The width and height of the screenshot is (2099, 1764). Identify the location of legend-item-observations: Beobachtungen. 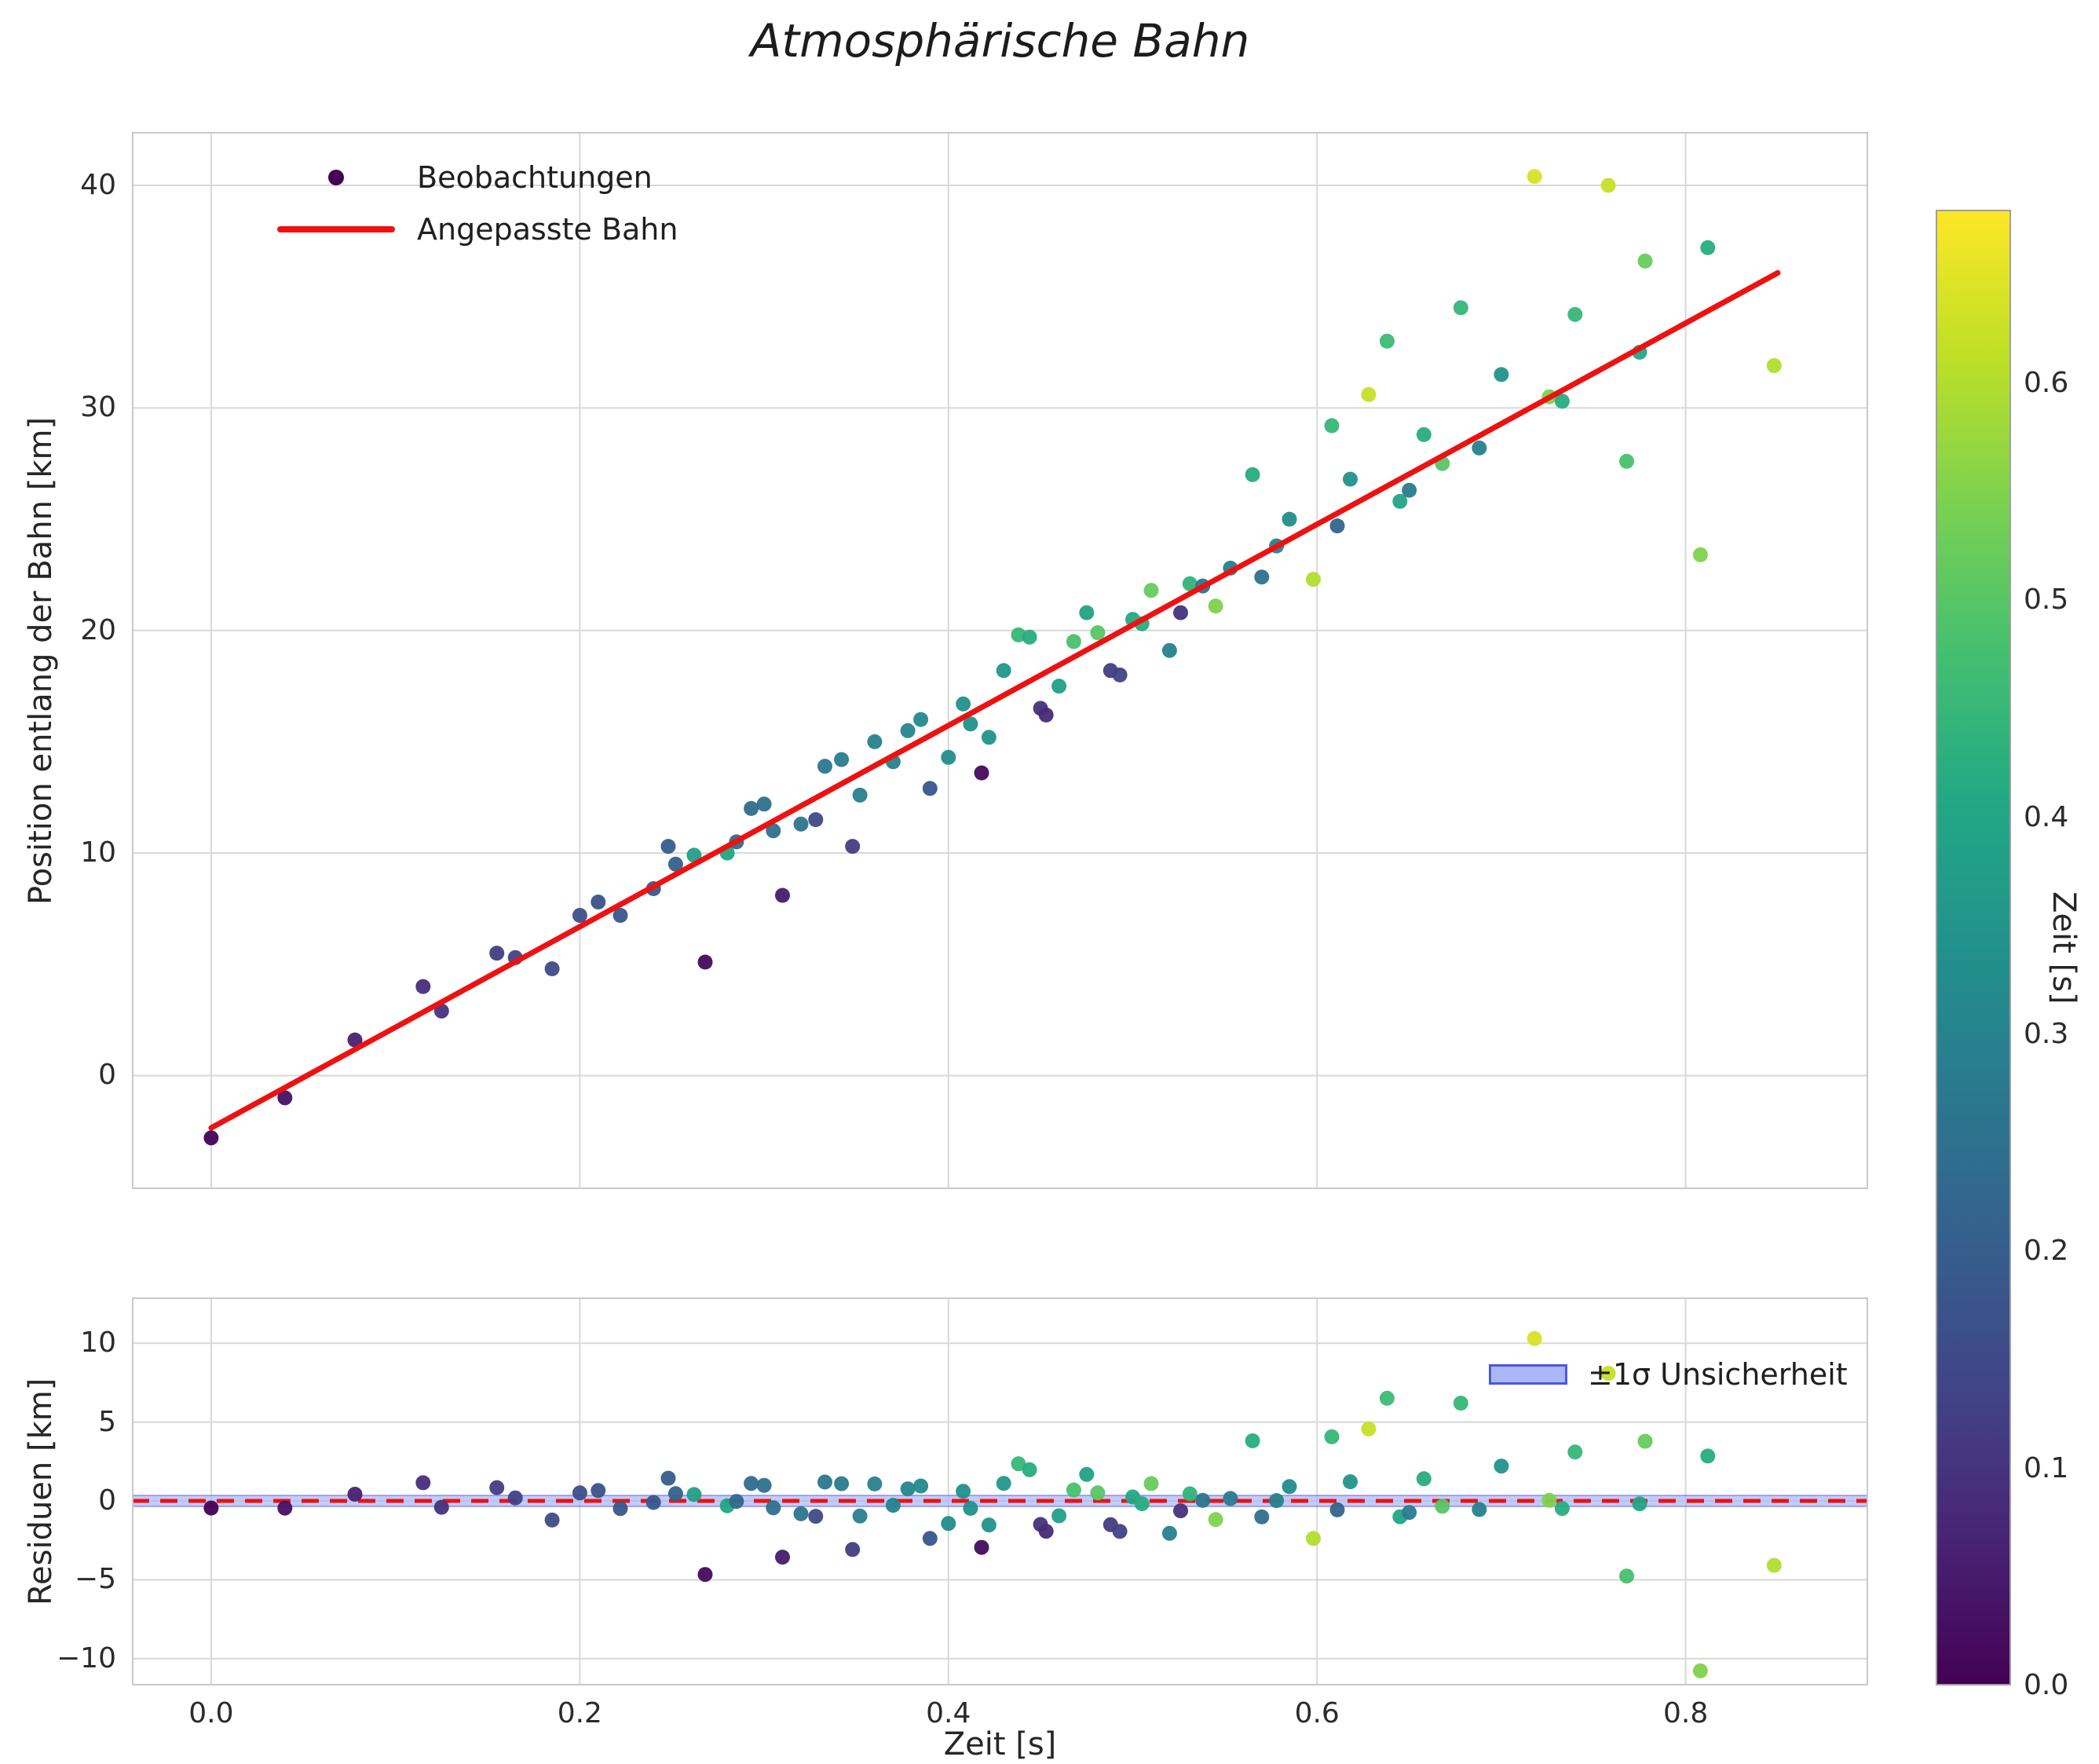
(476, 177).